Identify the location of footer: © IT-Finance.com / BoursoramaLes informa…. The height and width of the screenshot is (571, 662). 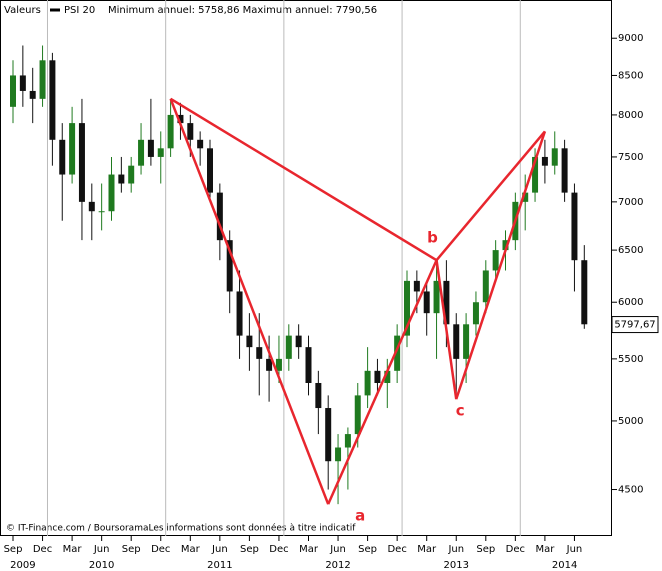
(181, 528).